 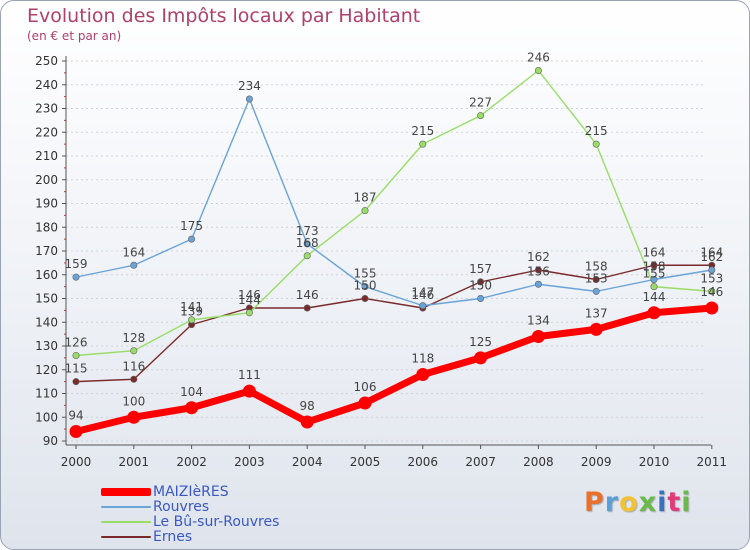 What do you see at coordinates (133, 366) in the screenshot?
I see `data-label: 116` at bounding box center [133, 366].